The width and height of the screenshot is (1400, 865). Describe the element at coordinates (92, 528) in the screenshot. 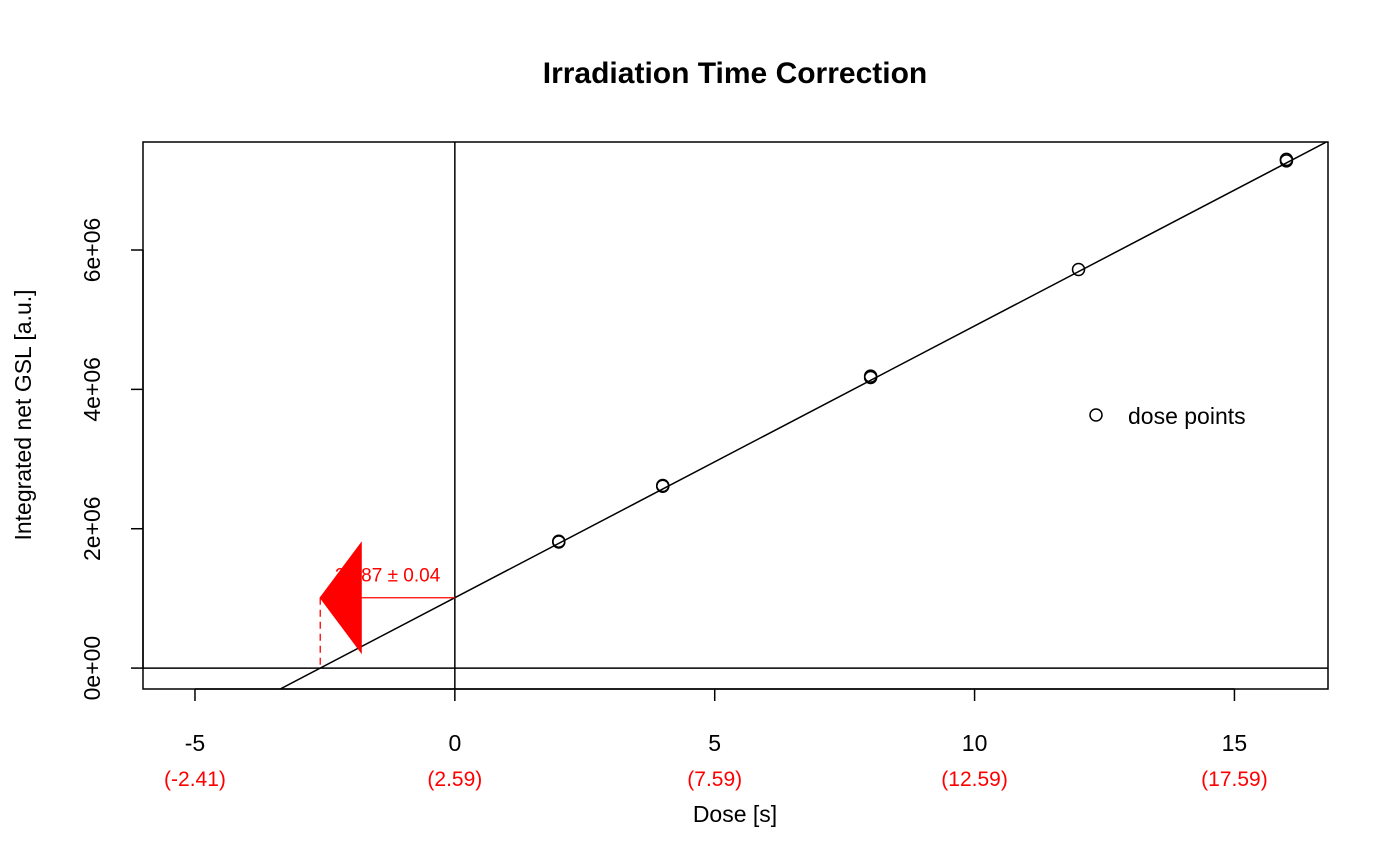

I see `y-tick-label: 2e+06` at that location.